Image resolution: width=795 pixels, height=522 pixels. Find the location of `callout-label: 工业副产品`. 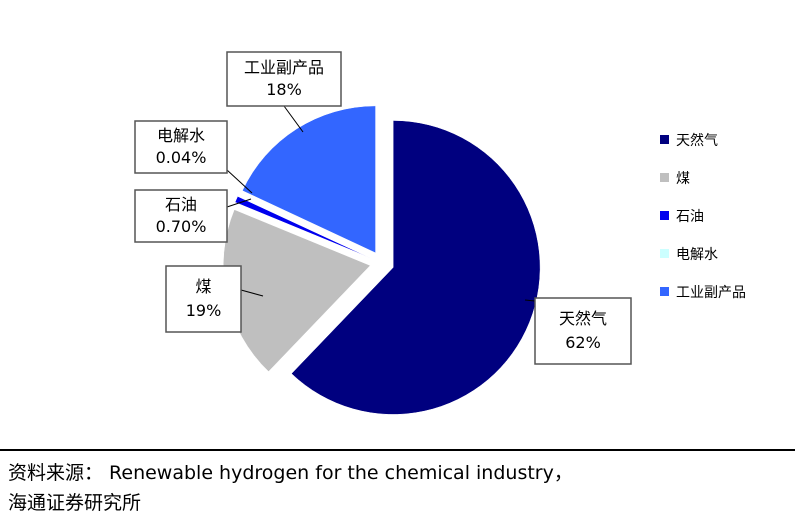

callout-label: 工业副产品 is located at coordinates (284, 67).